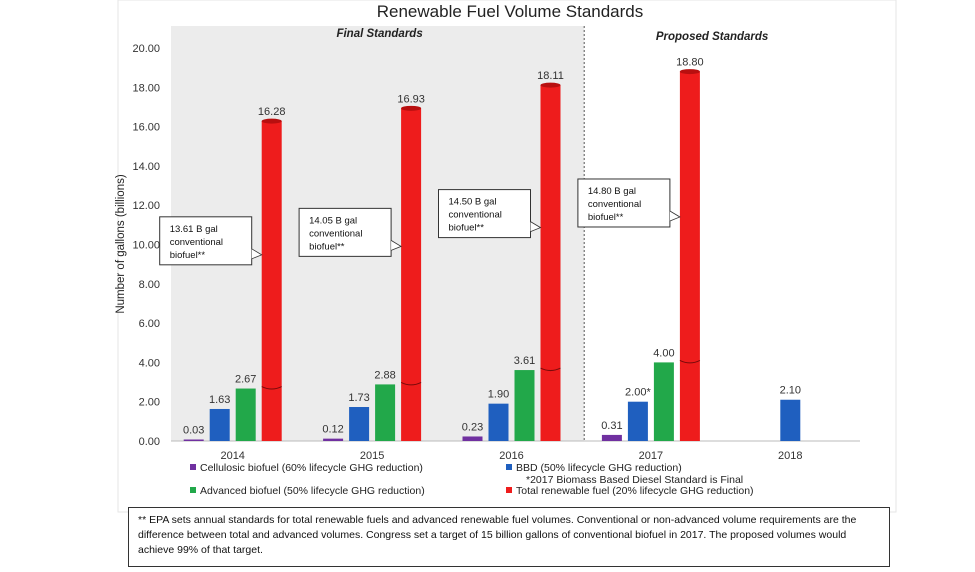 The width and height of the screenshot is (975, 572). Describe the element at coordinates (219, 400) in the screenshot. I see `data-label: 1.63` at that location.